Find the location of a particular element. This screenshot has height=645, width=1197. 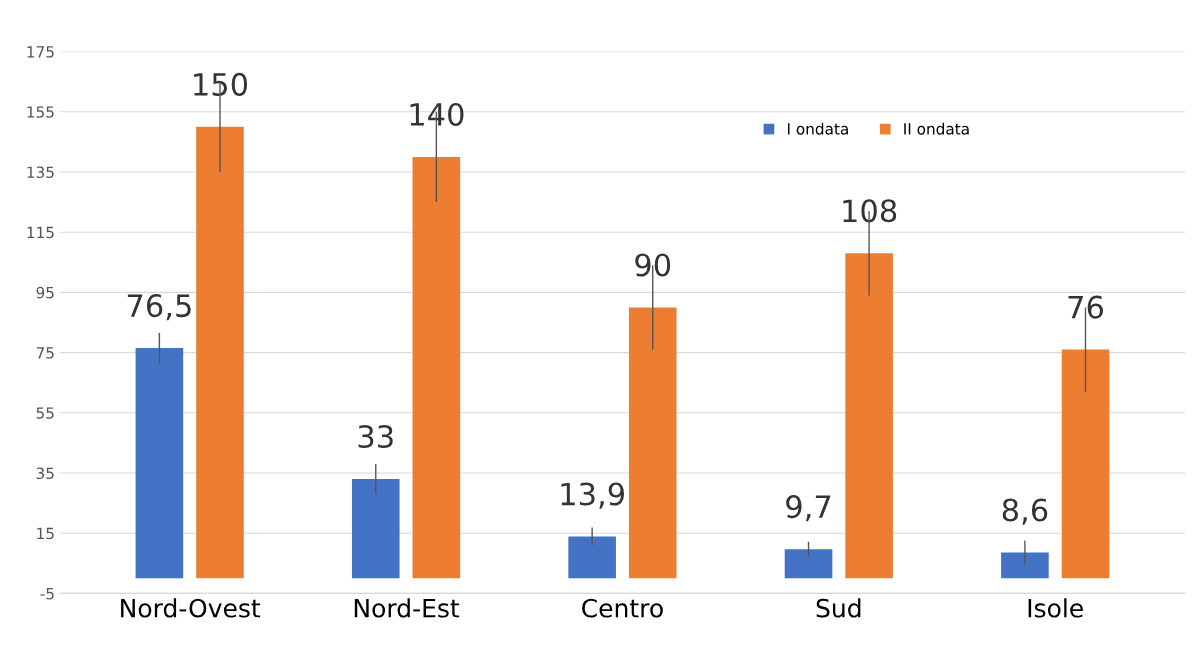

data-label: 140 is located at coordinates (437, 114).